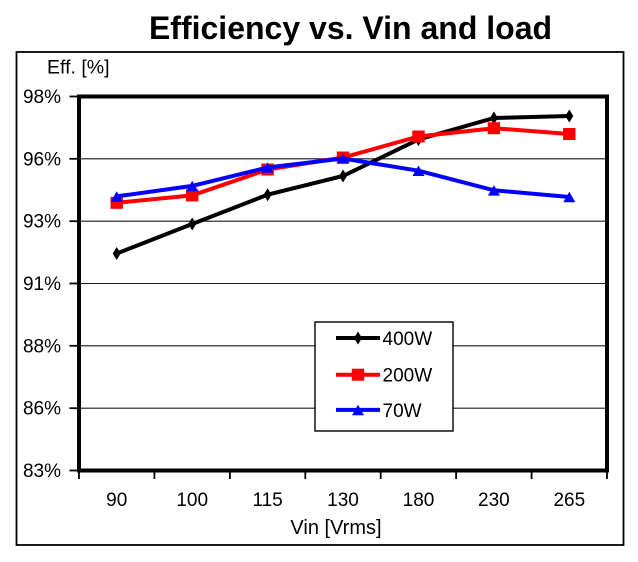 This screenshot has width=638, height=562. I want to click on svg-text: Efficiency vs. Vin and load, so click(350, 28).